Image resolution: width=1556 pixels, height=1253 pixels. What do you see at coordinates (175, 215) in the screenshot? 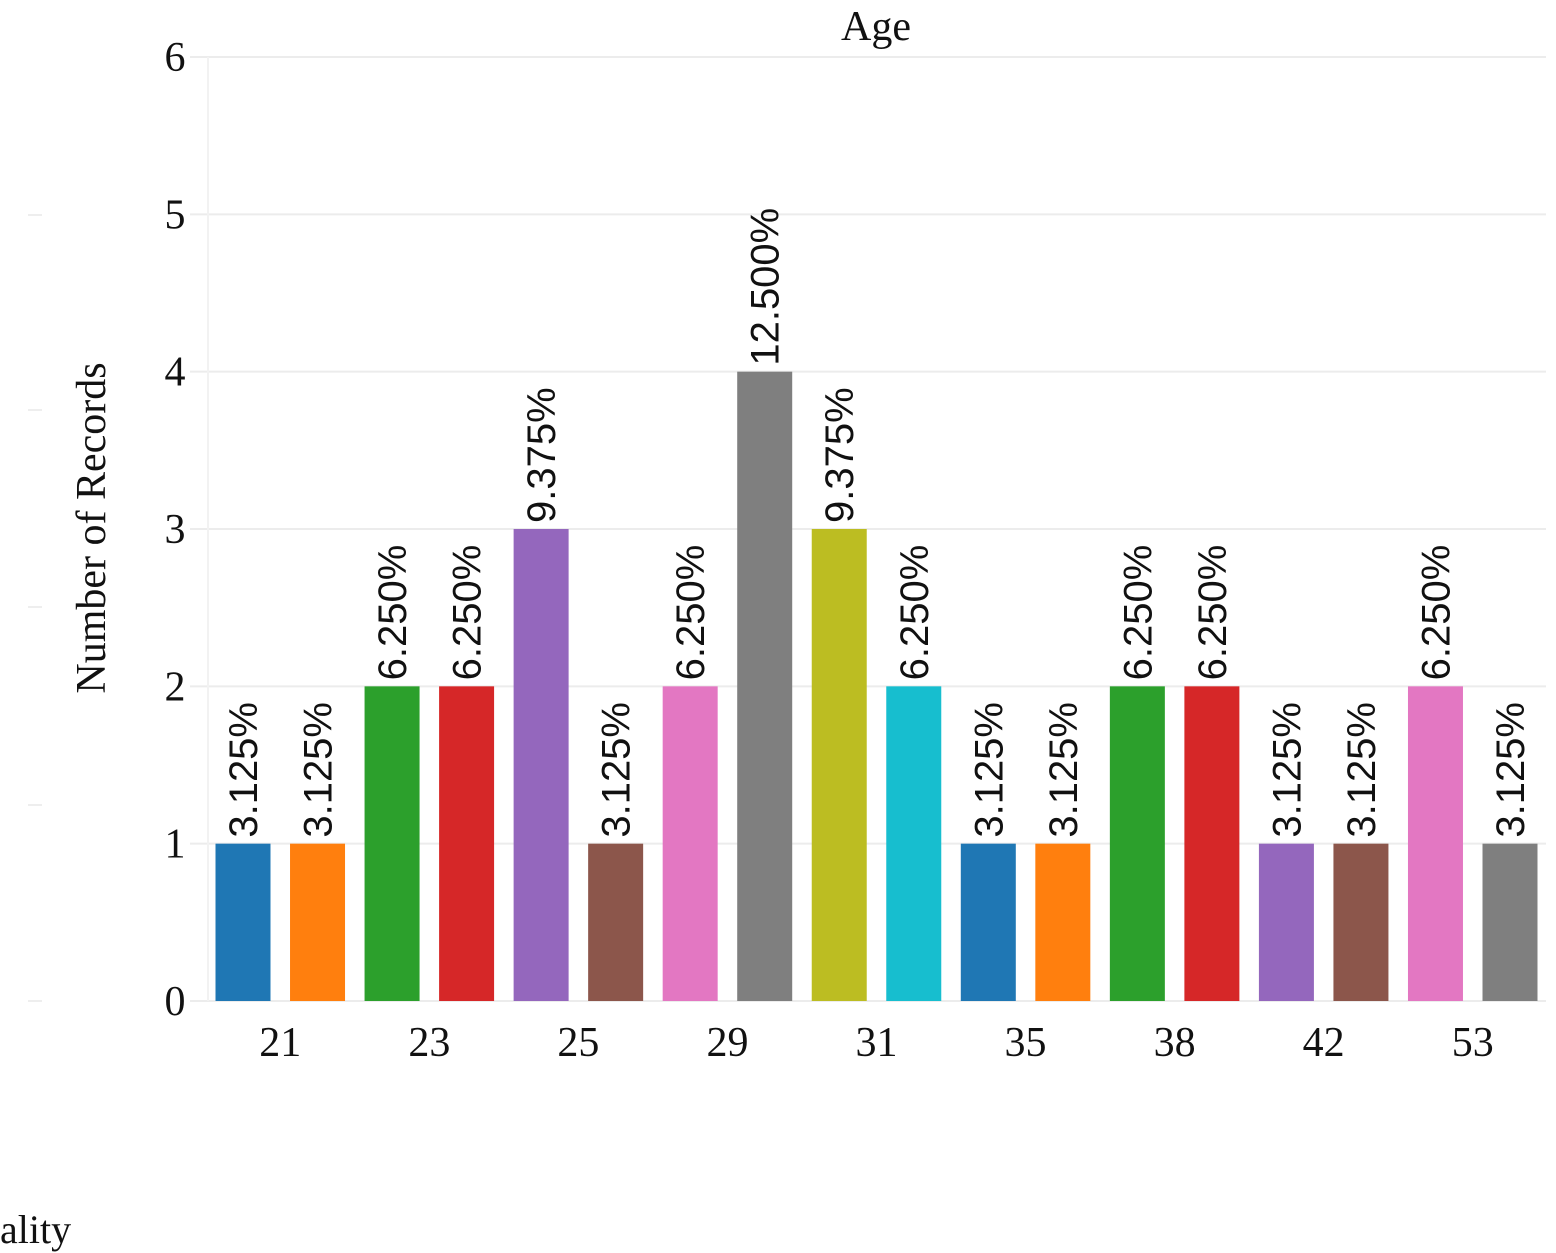
I see `y-tick-label: 5` at bounding box center [175, 215].